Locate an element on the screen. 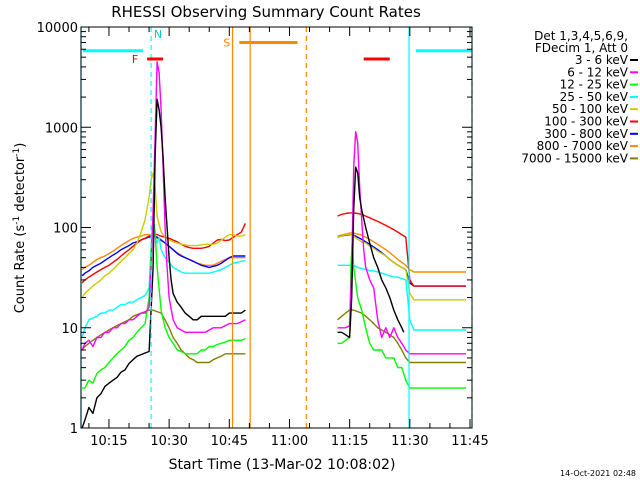  series-line-25-50keV-seg0 is located at coordinates (163, 278).